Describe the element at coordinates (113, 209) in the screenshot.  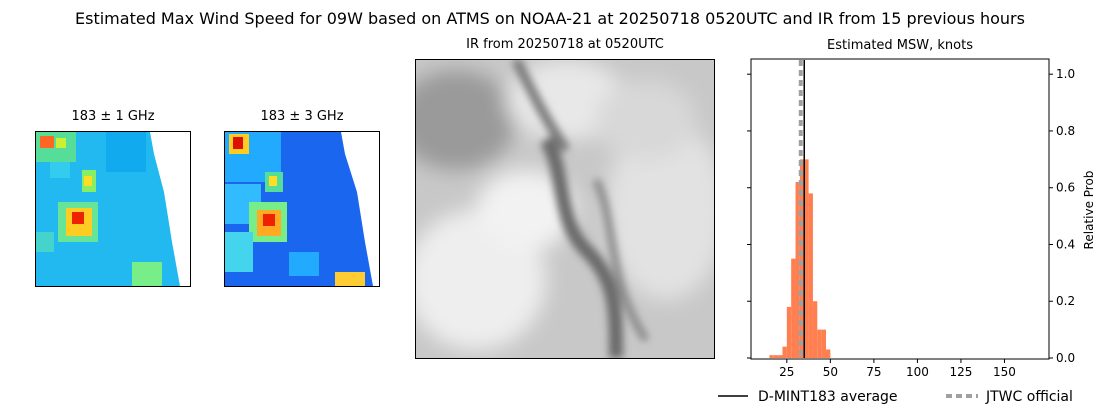
I see `mw-183-1-image` at that location.